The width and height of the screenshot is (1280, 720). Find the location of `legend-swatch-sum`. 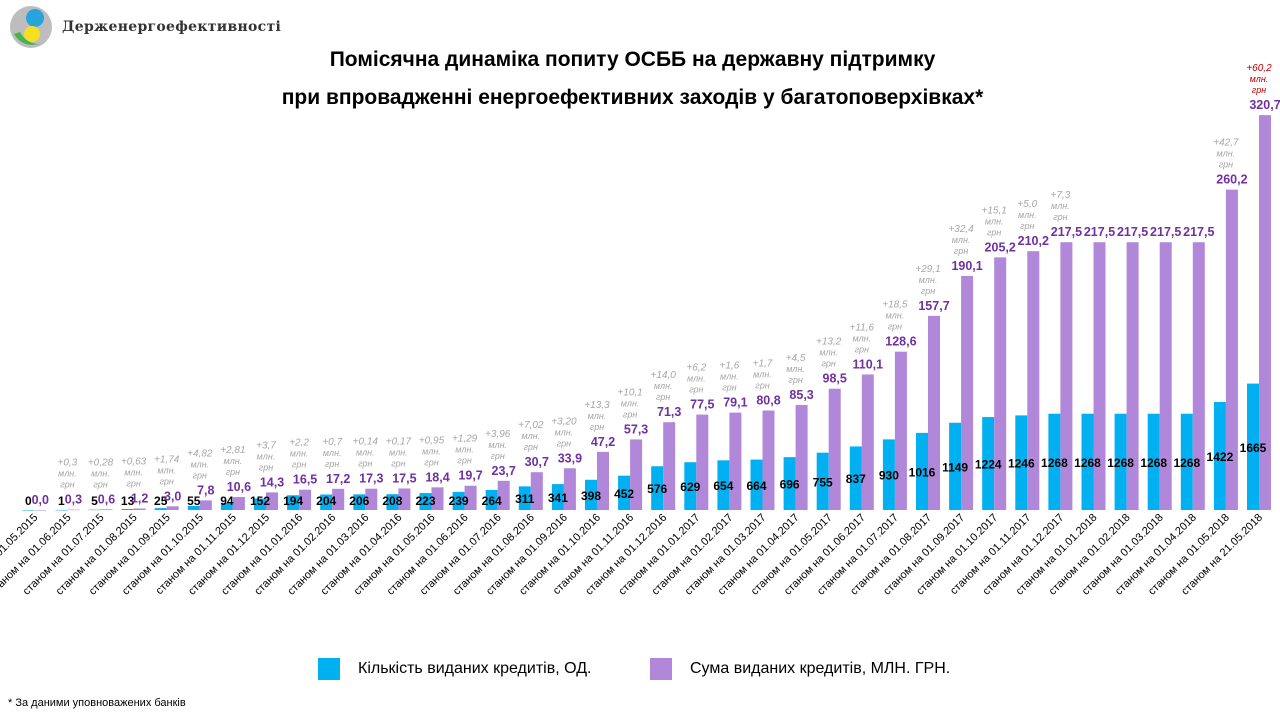

legend-swatch-sum is located at coordinates (661, 669).